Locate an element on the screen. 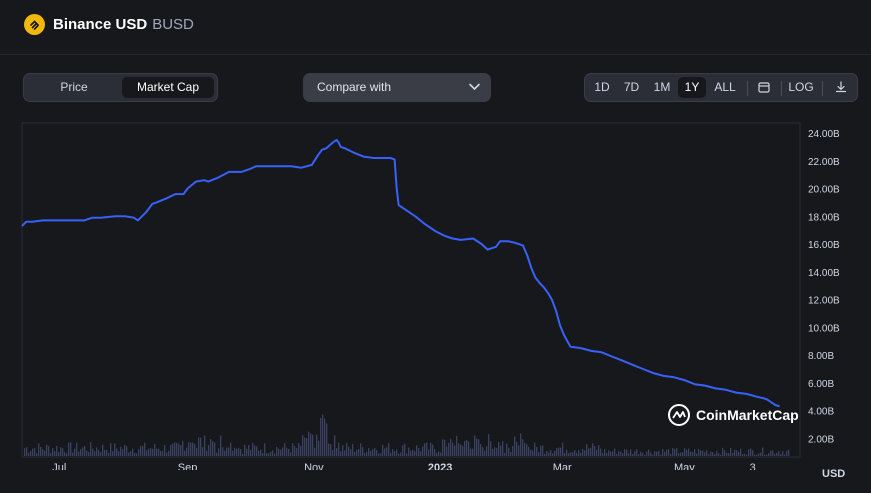 This screenshot has height=493, width=871. y-tick-label: 4.00B is located at coordinates (821, 412).